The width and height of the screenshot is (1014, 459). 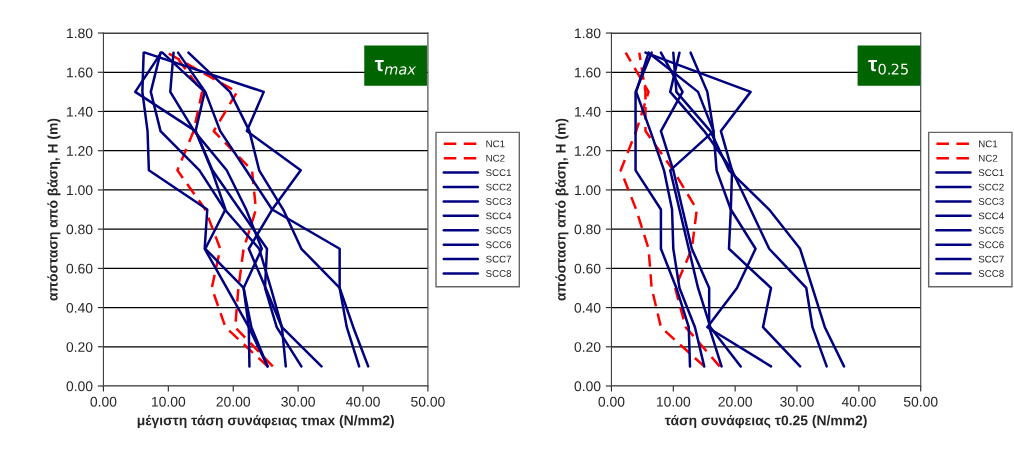 I want to click on x-axis-title: μέγιστη τάση συνάφειας τmax (N/mm2), so click(x=265, y=421).